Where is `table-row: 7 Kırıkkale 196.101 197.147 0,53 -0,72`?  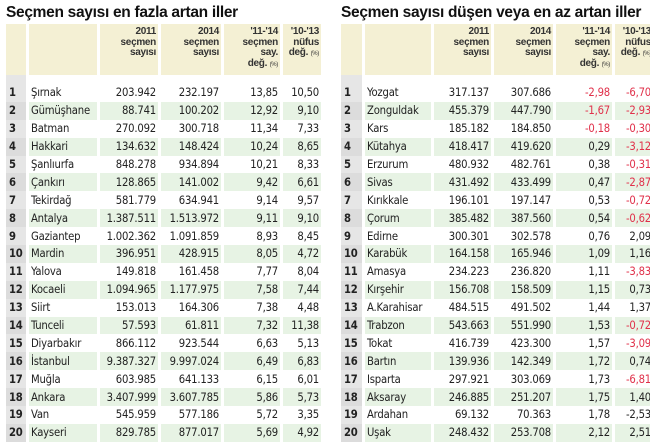
table-row: 7 Kırıkkale 196.101 197.147 0,53 -0,72 is located at coordinates (495, 200).